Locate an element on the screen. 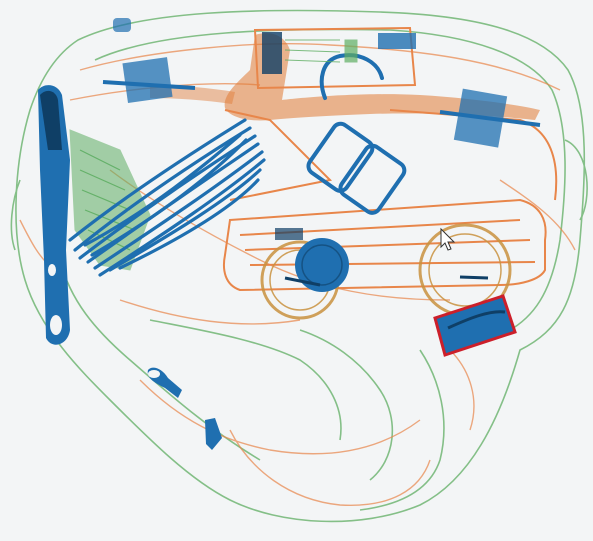 The height and width of the screenshot is (541, 593). circuit-components is located at coordinates (339, 53).